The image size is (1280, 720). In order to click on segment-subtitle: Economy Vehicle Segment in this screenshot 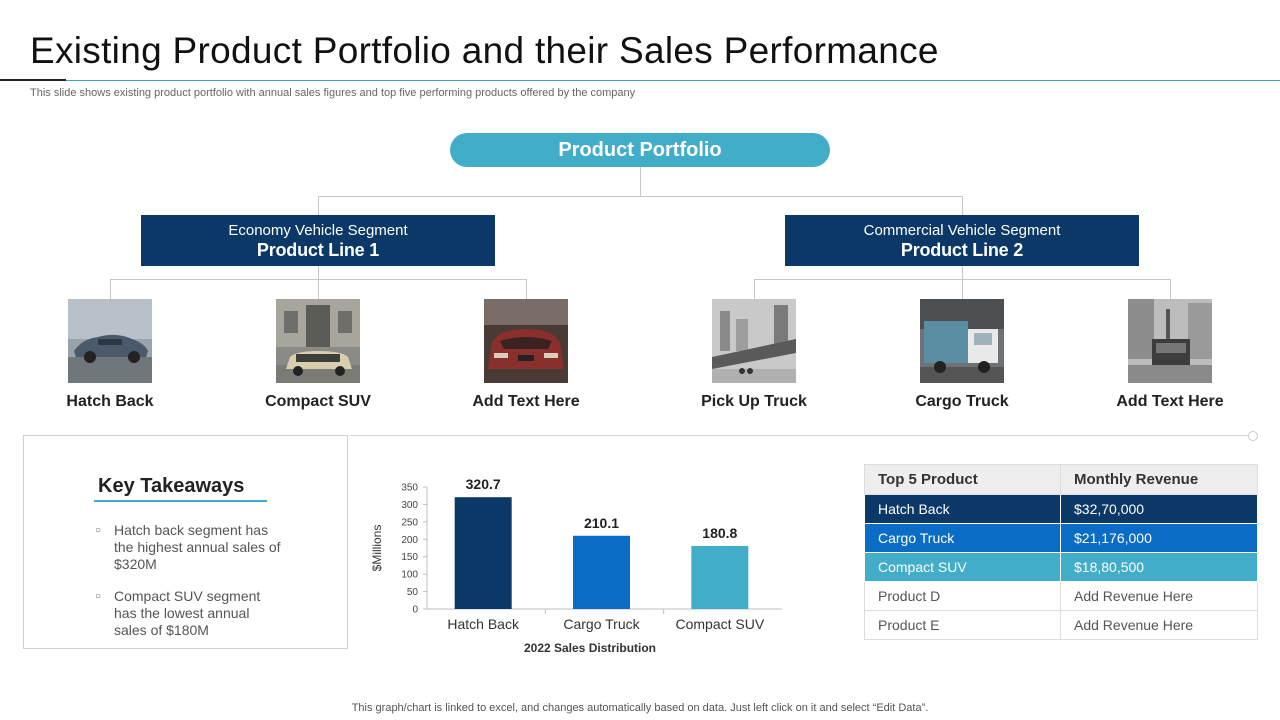, I will do `click(318, 230)`.